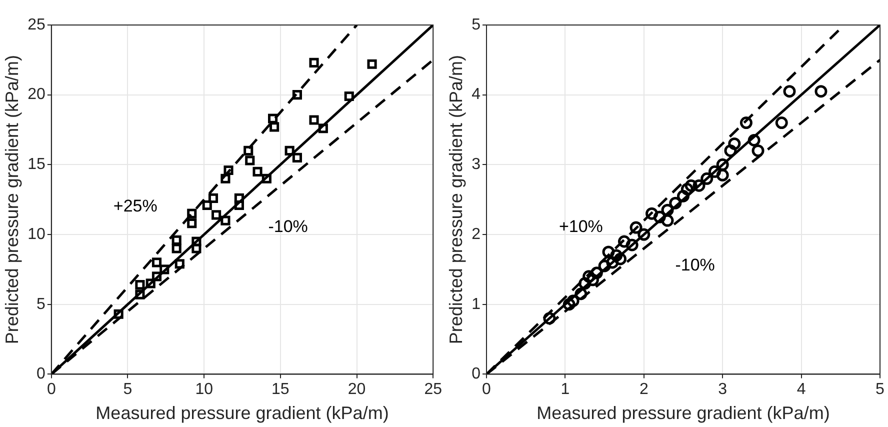 The image size is (888, 427). I want to click on y-tick-label: 20, so click(37, 95).